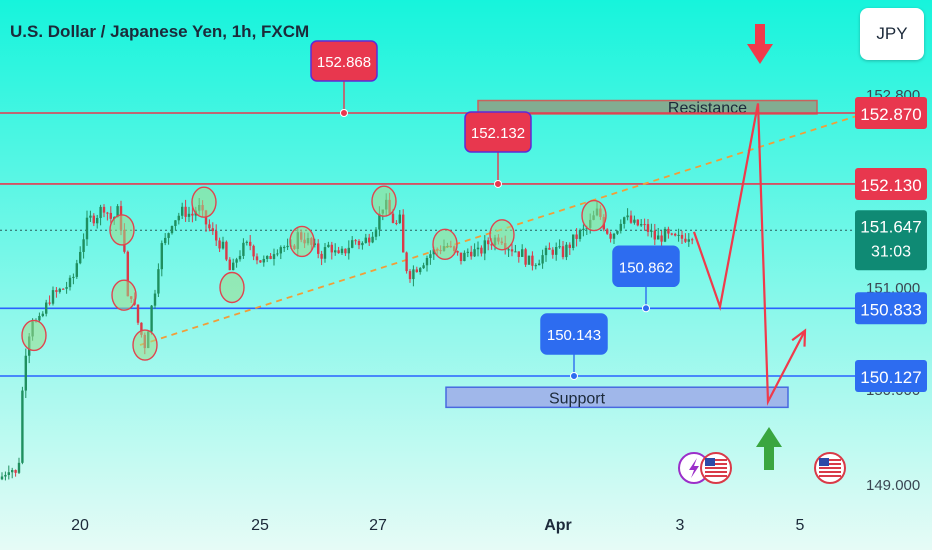 This screenshot has width=932, height=550. Describe the element at coordinates (800, 525) in the screenshot. I see `x-tick-label: 5` at that location.